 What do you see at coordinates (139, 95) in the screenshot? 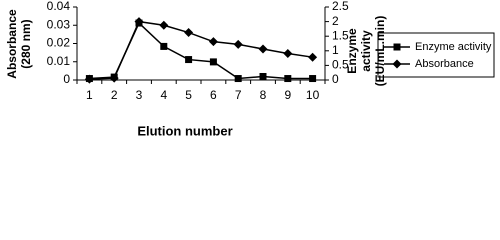
I see `x-tick-label: 3` at bounding box center [139, 95].